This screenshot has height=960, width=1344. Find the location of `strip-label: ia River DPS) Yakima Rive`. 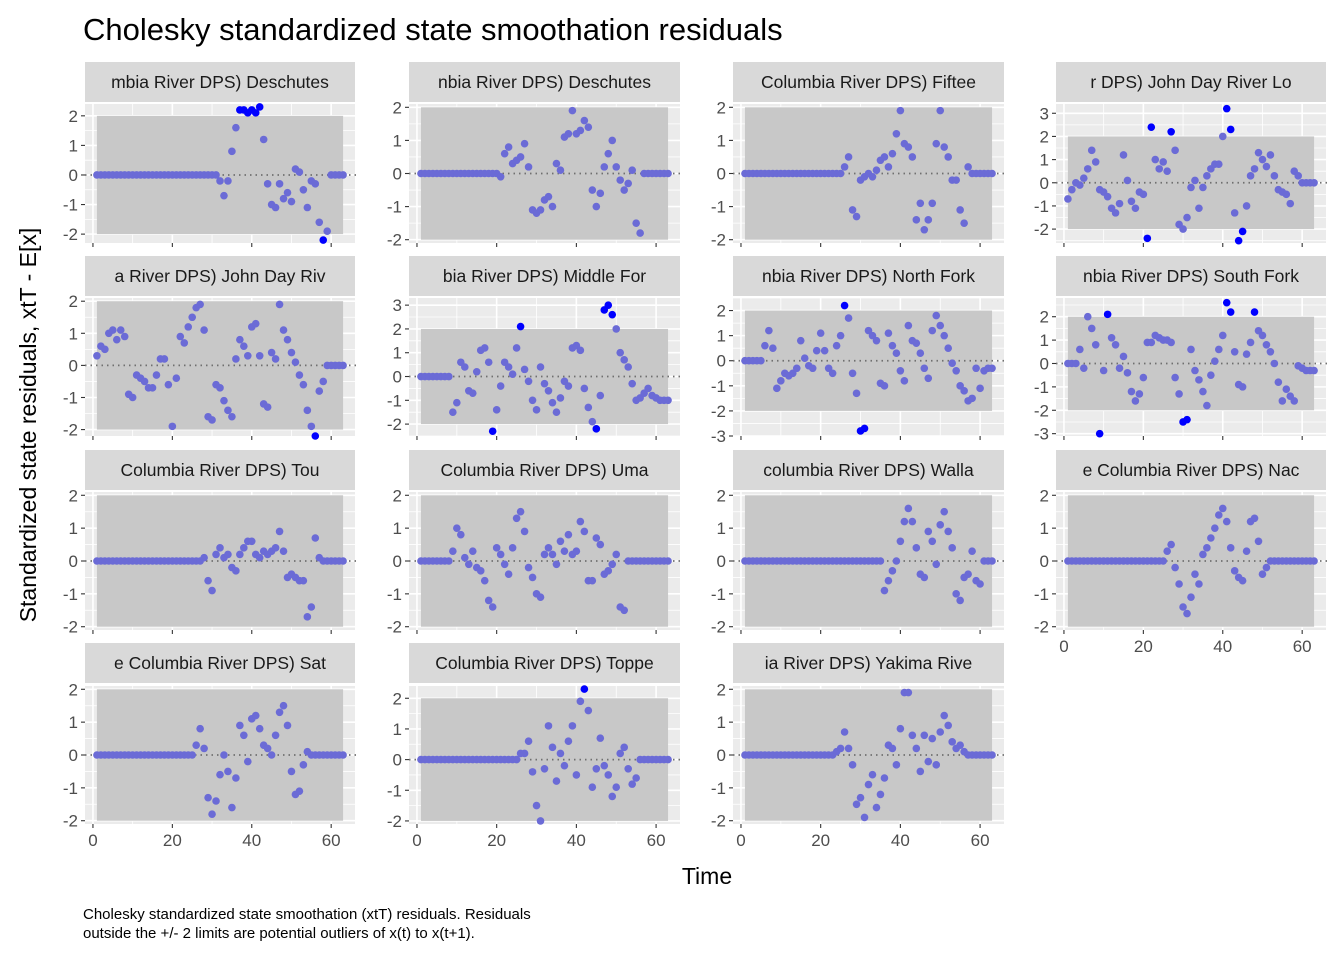

strip-label: ia River DPS) Yakima Rive is located at coordinates (868, 663).